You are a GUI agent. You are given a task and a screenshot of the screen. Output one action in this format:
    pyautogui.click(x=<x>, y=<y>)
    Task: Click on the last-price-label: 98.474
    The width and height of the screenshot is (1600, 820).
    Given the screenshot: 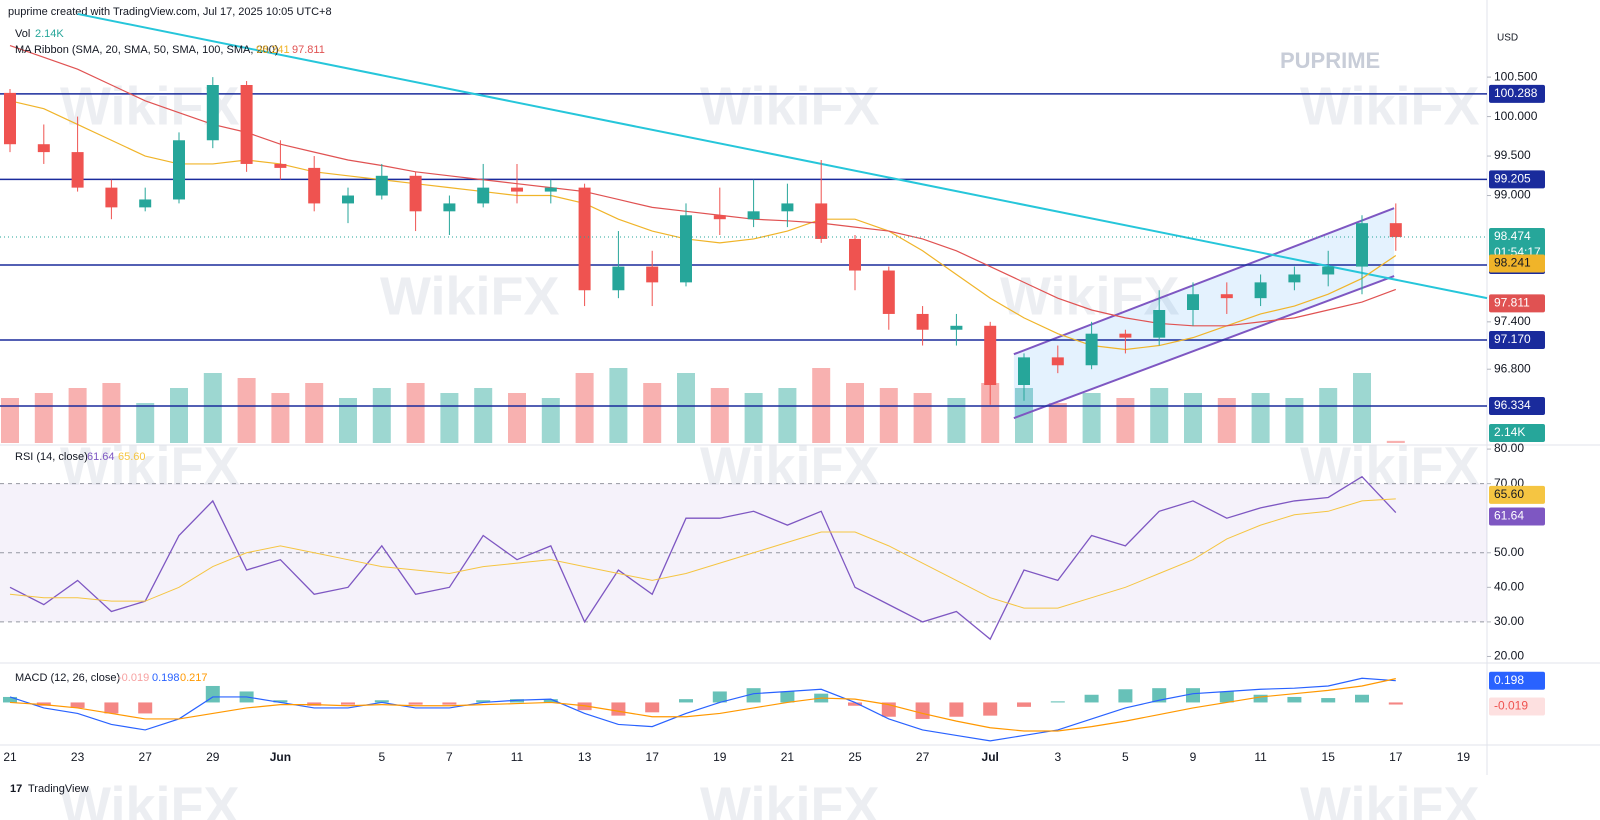 What is the action you would take?
    pyautogui.click(x=1512, y=236)
    